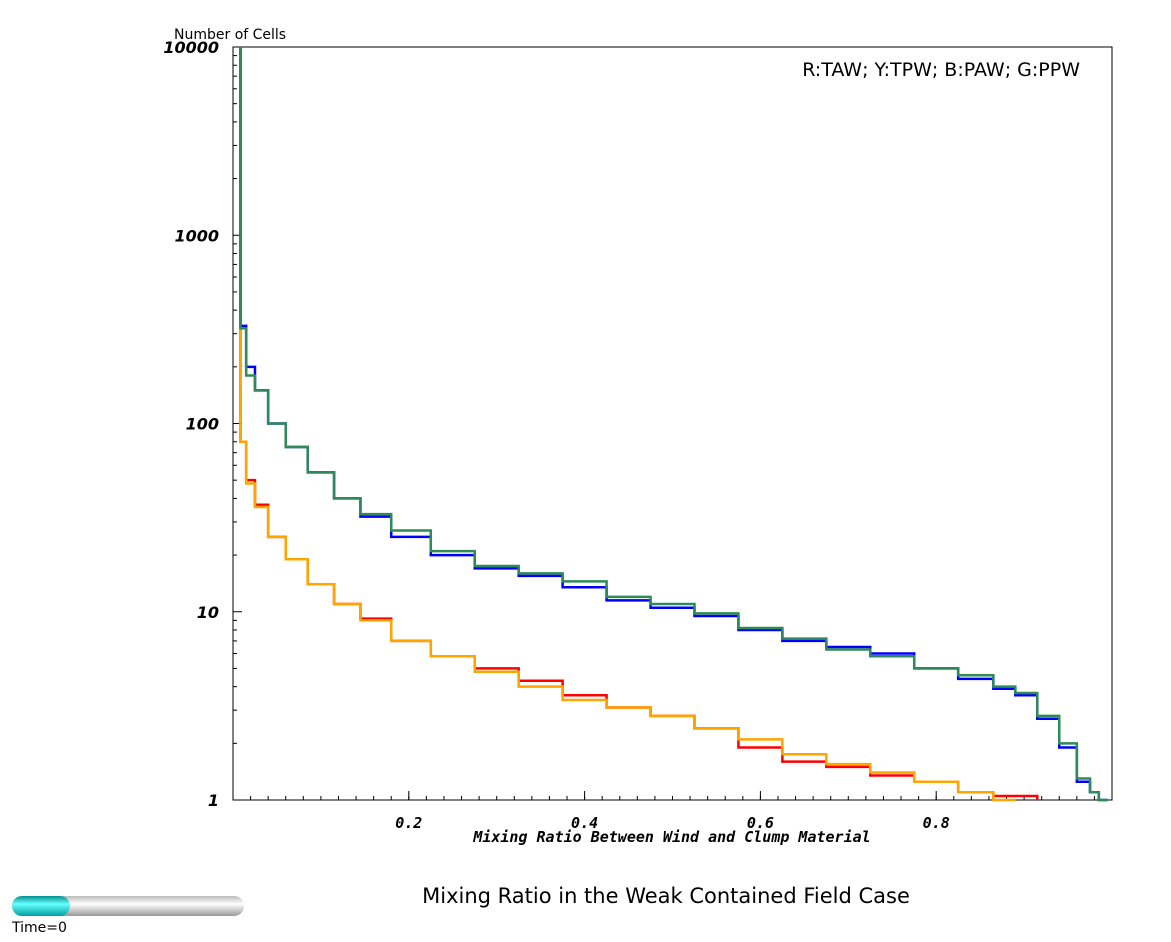 Image resolution: width=1171 pixels, height=942 pixels. I want to click on x-tick-label: 0.2, so click(408, 823).